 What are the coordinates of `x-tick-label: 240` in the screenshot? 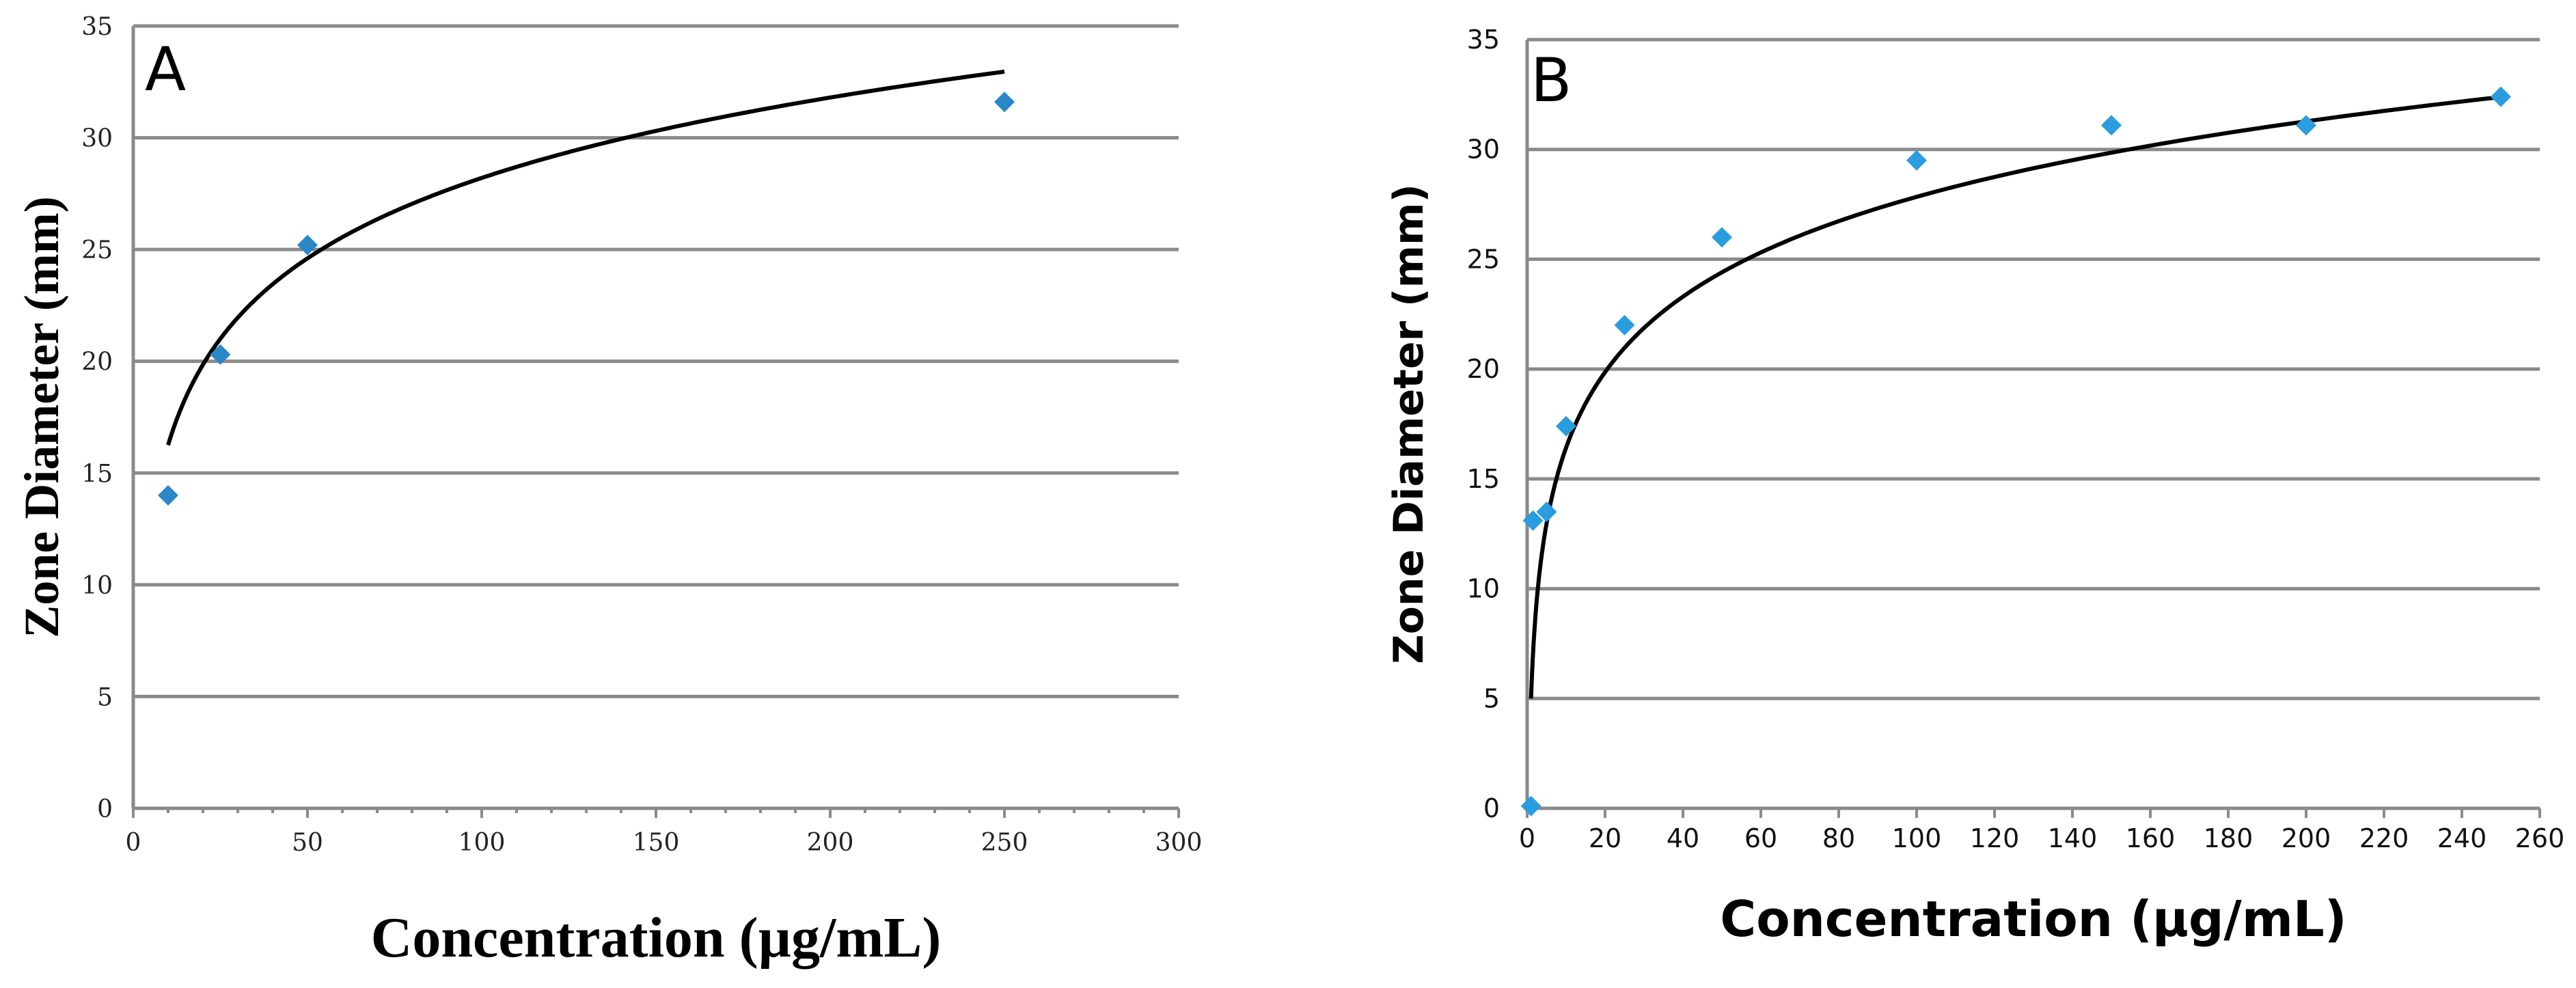 It's located at (2462, 838).